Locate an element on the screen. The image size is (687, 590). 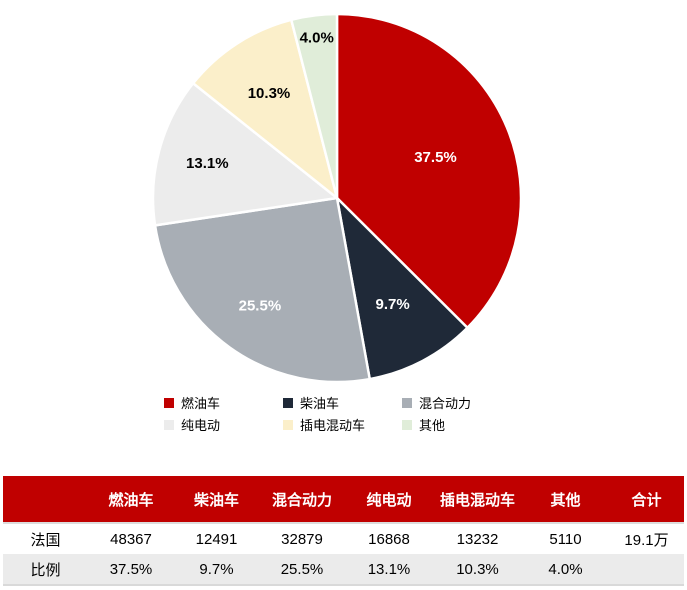
legend-label: 插电混动车 is located at coordinates (333, 425).